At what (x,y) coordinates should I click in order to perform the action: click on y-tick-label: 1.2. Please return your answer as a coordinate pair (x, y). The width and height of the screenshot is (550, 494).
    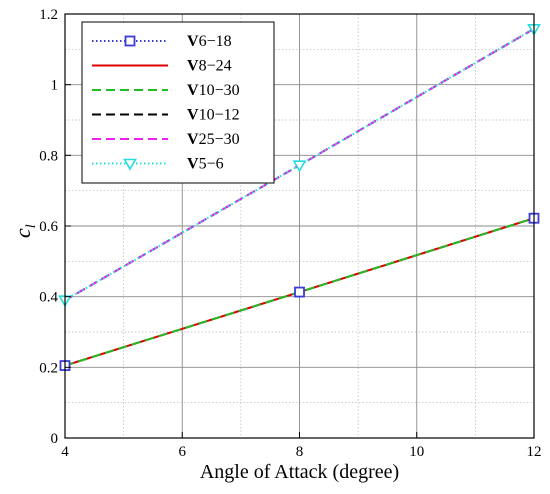
    Looking at the image, I should click on (48, 15).